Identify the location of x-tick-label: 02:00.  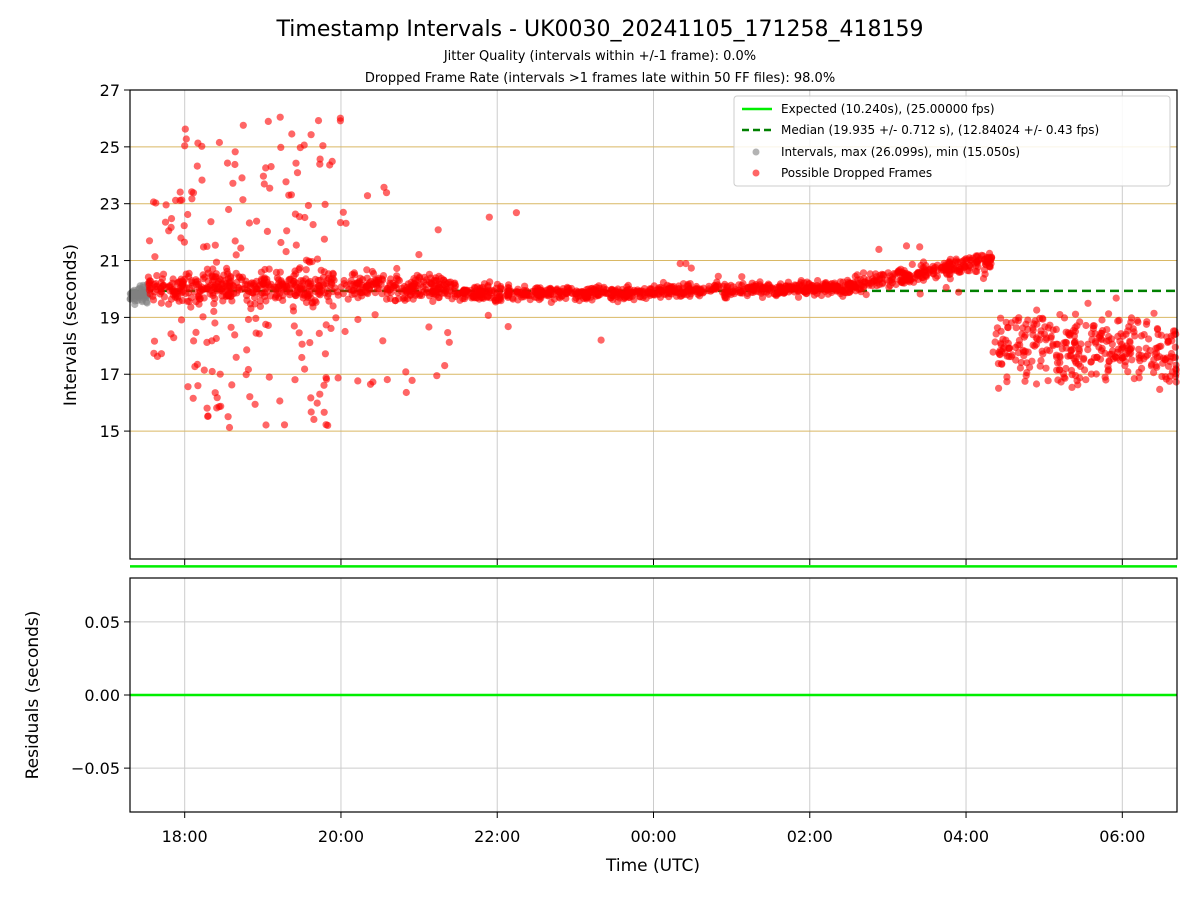
(810, 836).